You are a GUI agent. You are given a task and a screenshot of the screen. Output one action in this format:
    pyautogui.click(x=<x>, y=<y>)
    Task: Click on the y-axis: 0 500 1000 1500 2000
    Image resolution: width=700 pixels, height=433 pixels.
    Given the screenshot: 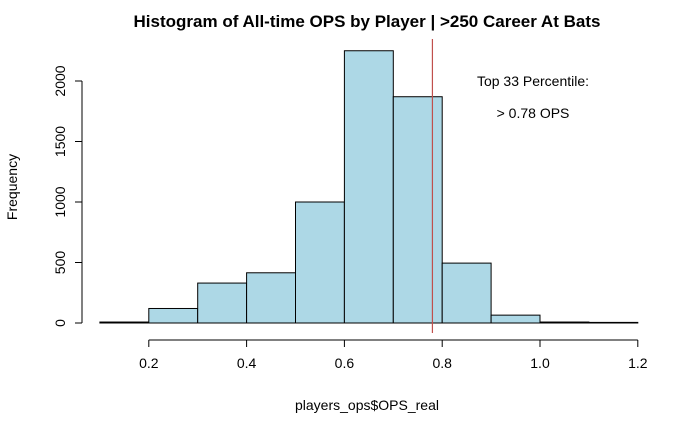 What is the action you would take?
    pyautogui.click(x=67, y=196)
    